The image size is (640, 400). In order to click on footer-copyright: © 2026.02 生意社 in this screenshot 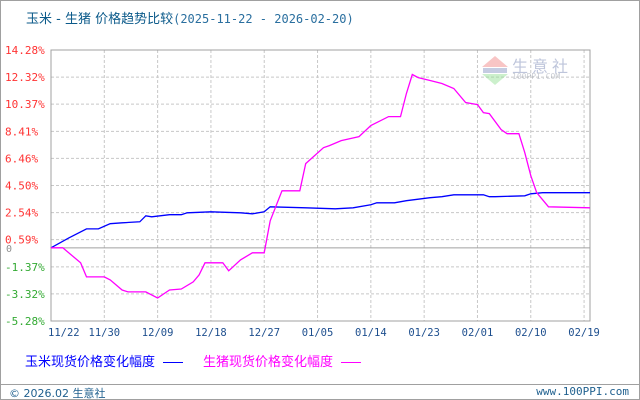, I will do `click(57, 393)`.